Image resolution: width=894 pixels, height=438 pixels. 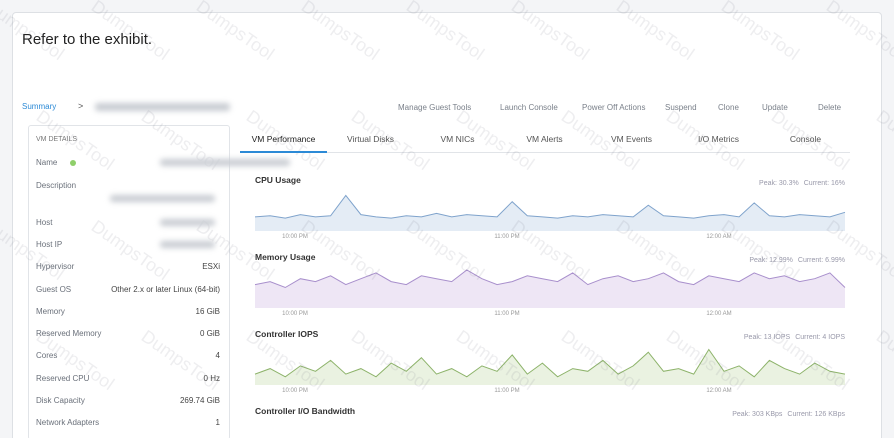 I want to click on chart-title: CPU Usage, so click(x=278, y=180).